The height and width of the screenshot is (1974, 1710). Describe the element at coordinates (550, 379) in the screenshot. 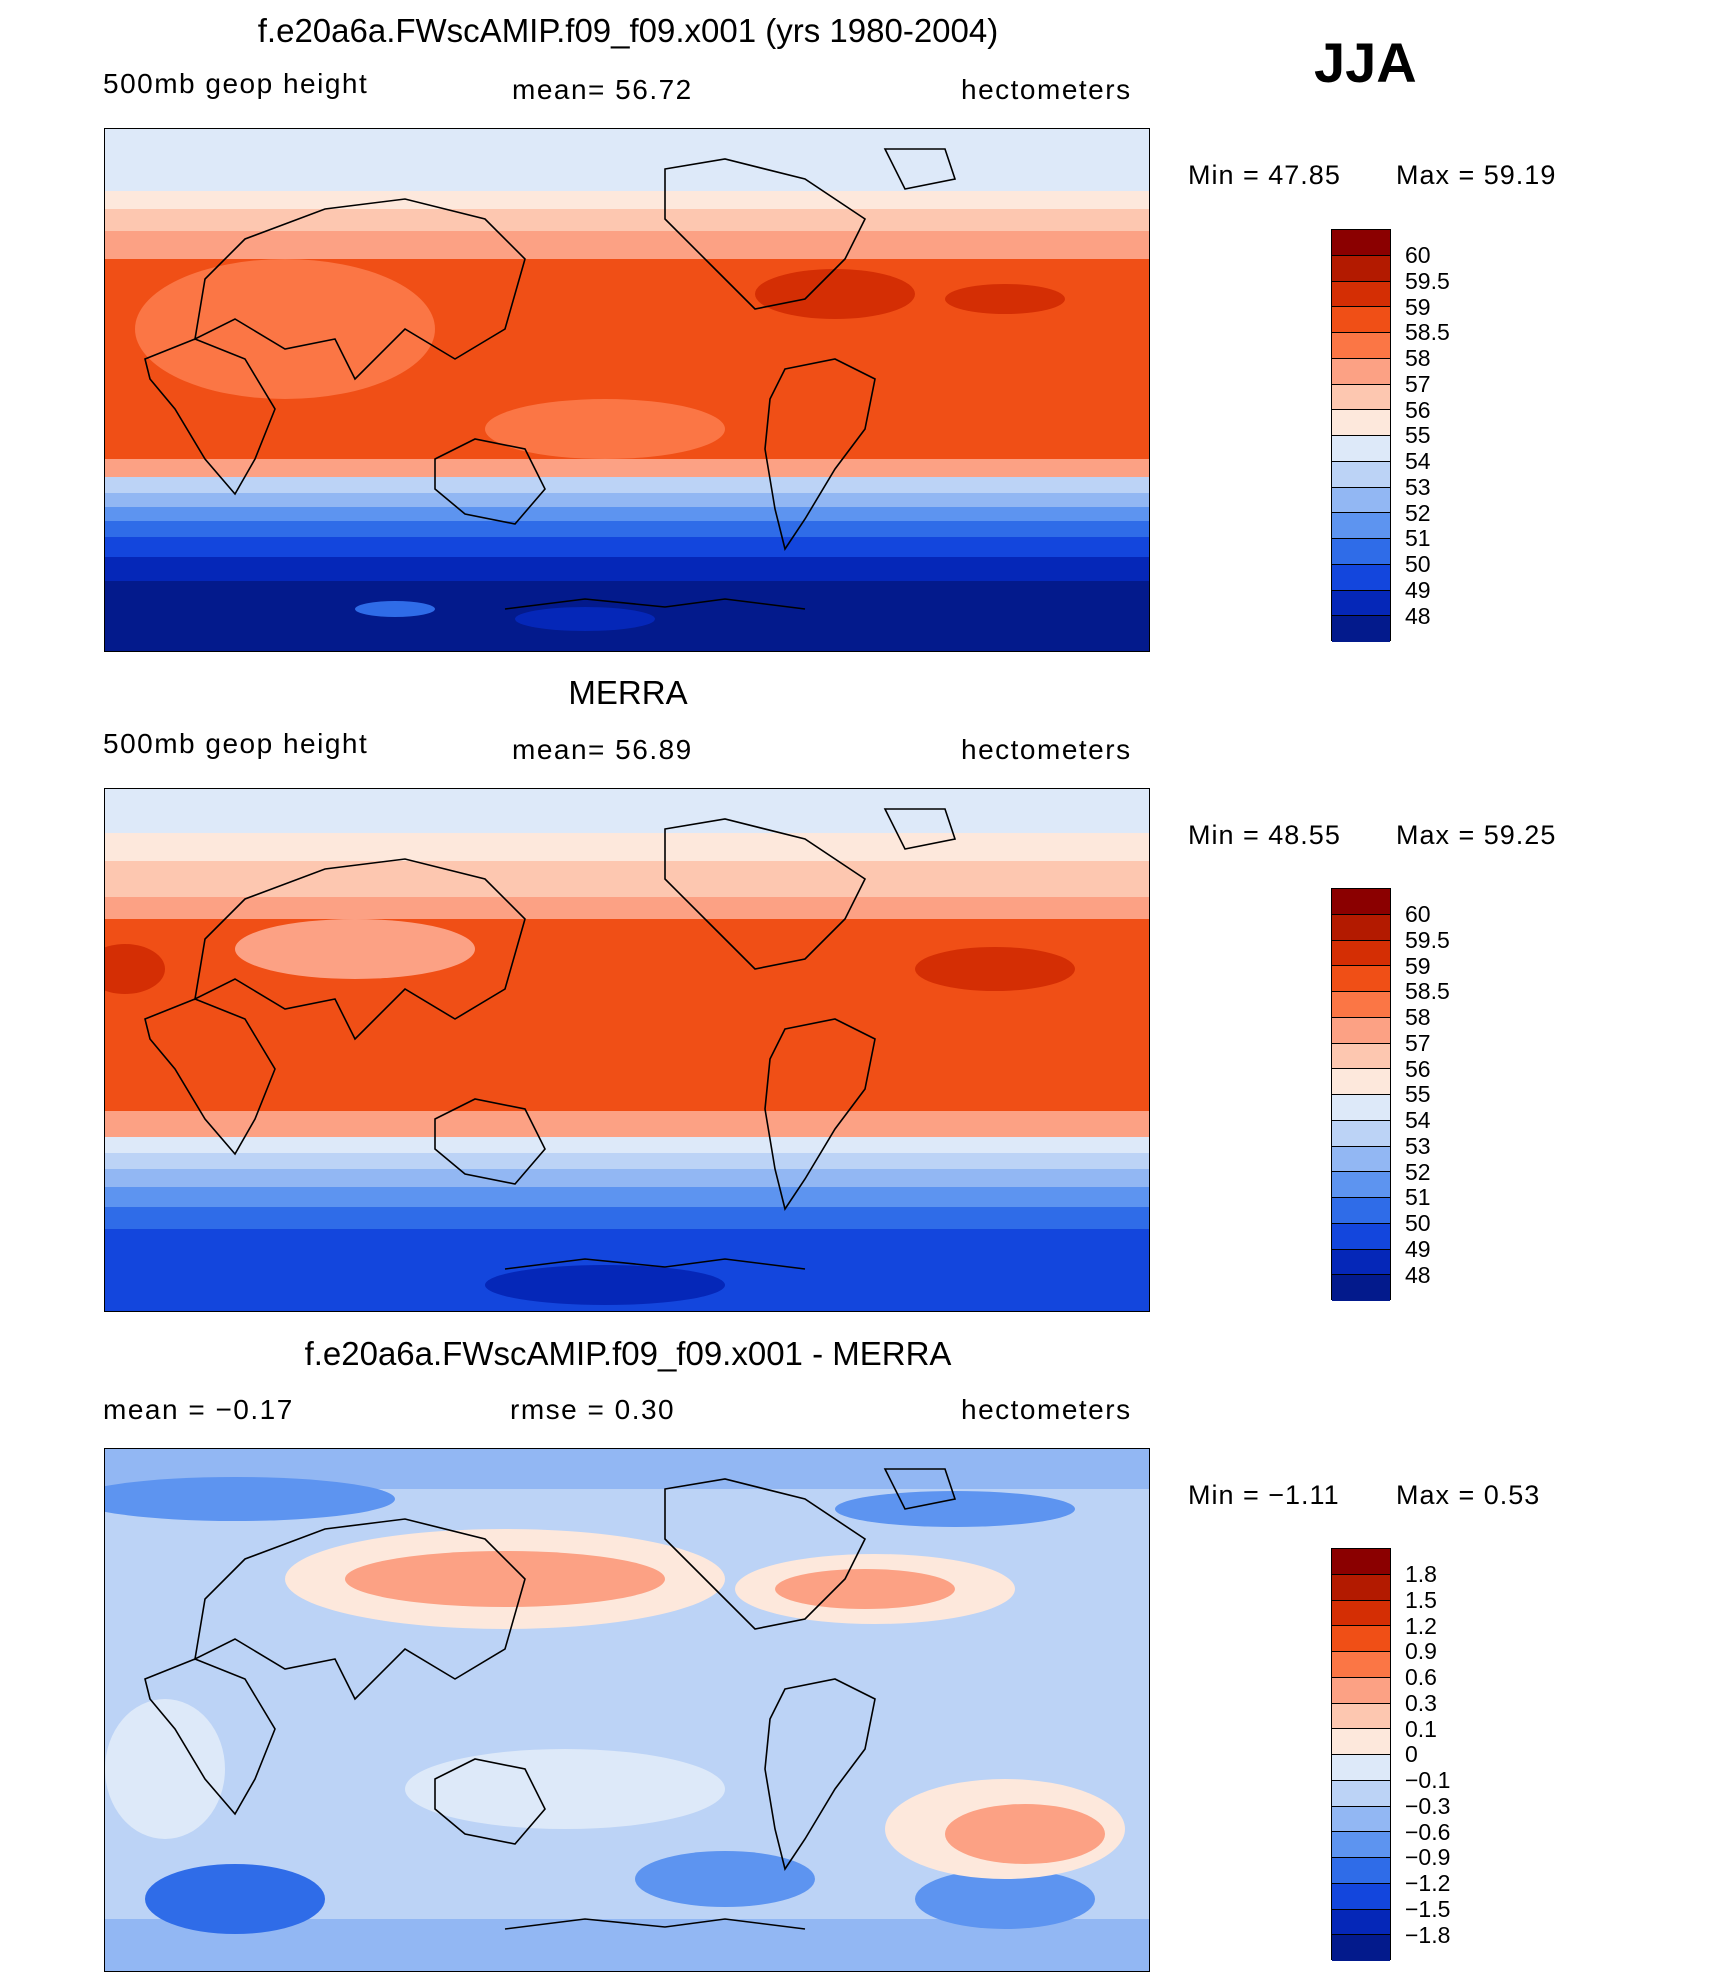

I see `p1-coastlines` at that location.